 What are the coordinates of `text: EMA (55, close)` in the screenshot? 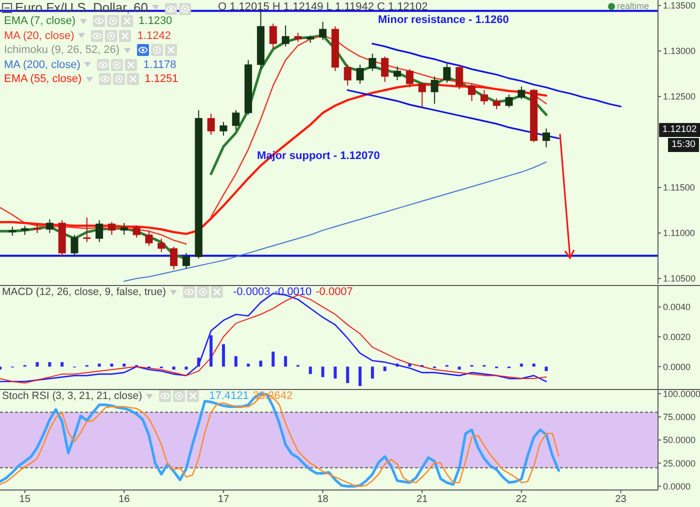 It's located at (43, 79).